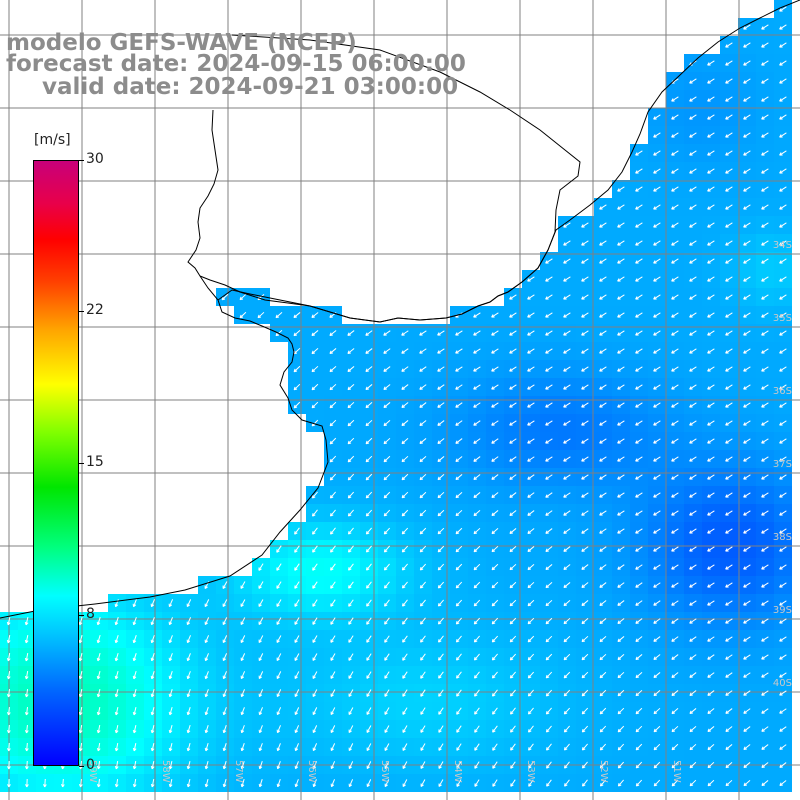 The image size is (800, 800). Describe the element at coordinates (95, 462) in the screenshot. I see `colorbar-tick-label: 15` at that location.